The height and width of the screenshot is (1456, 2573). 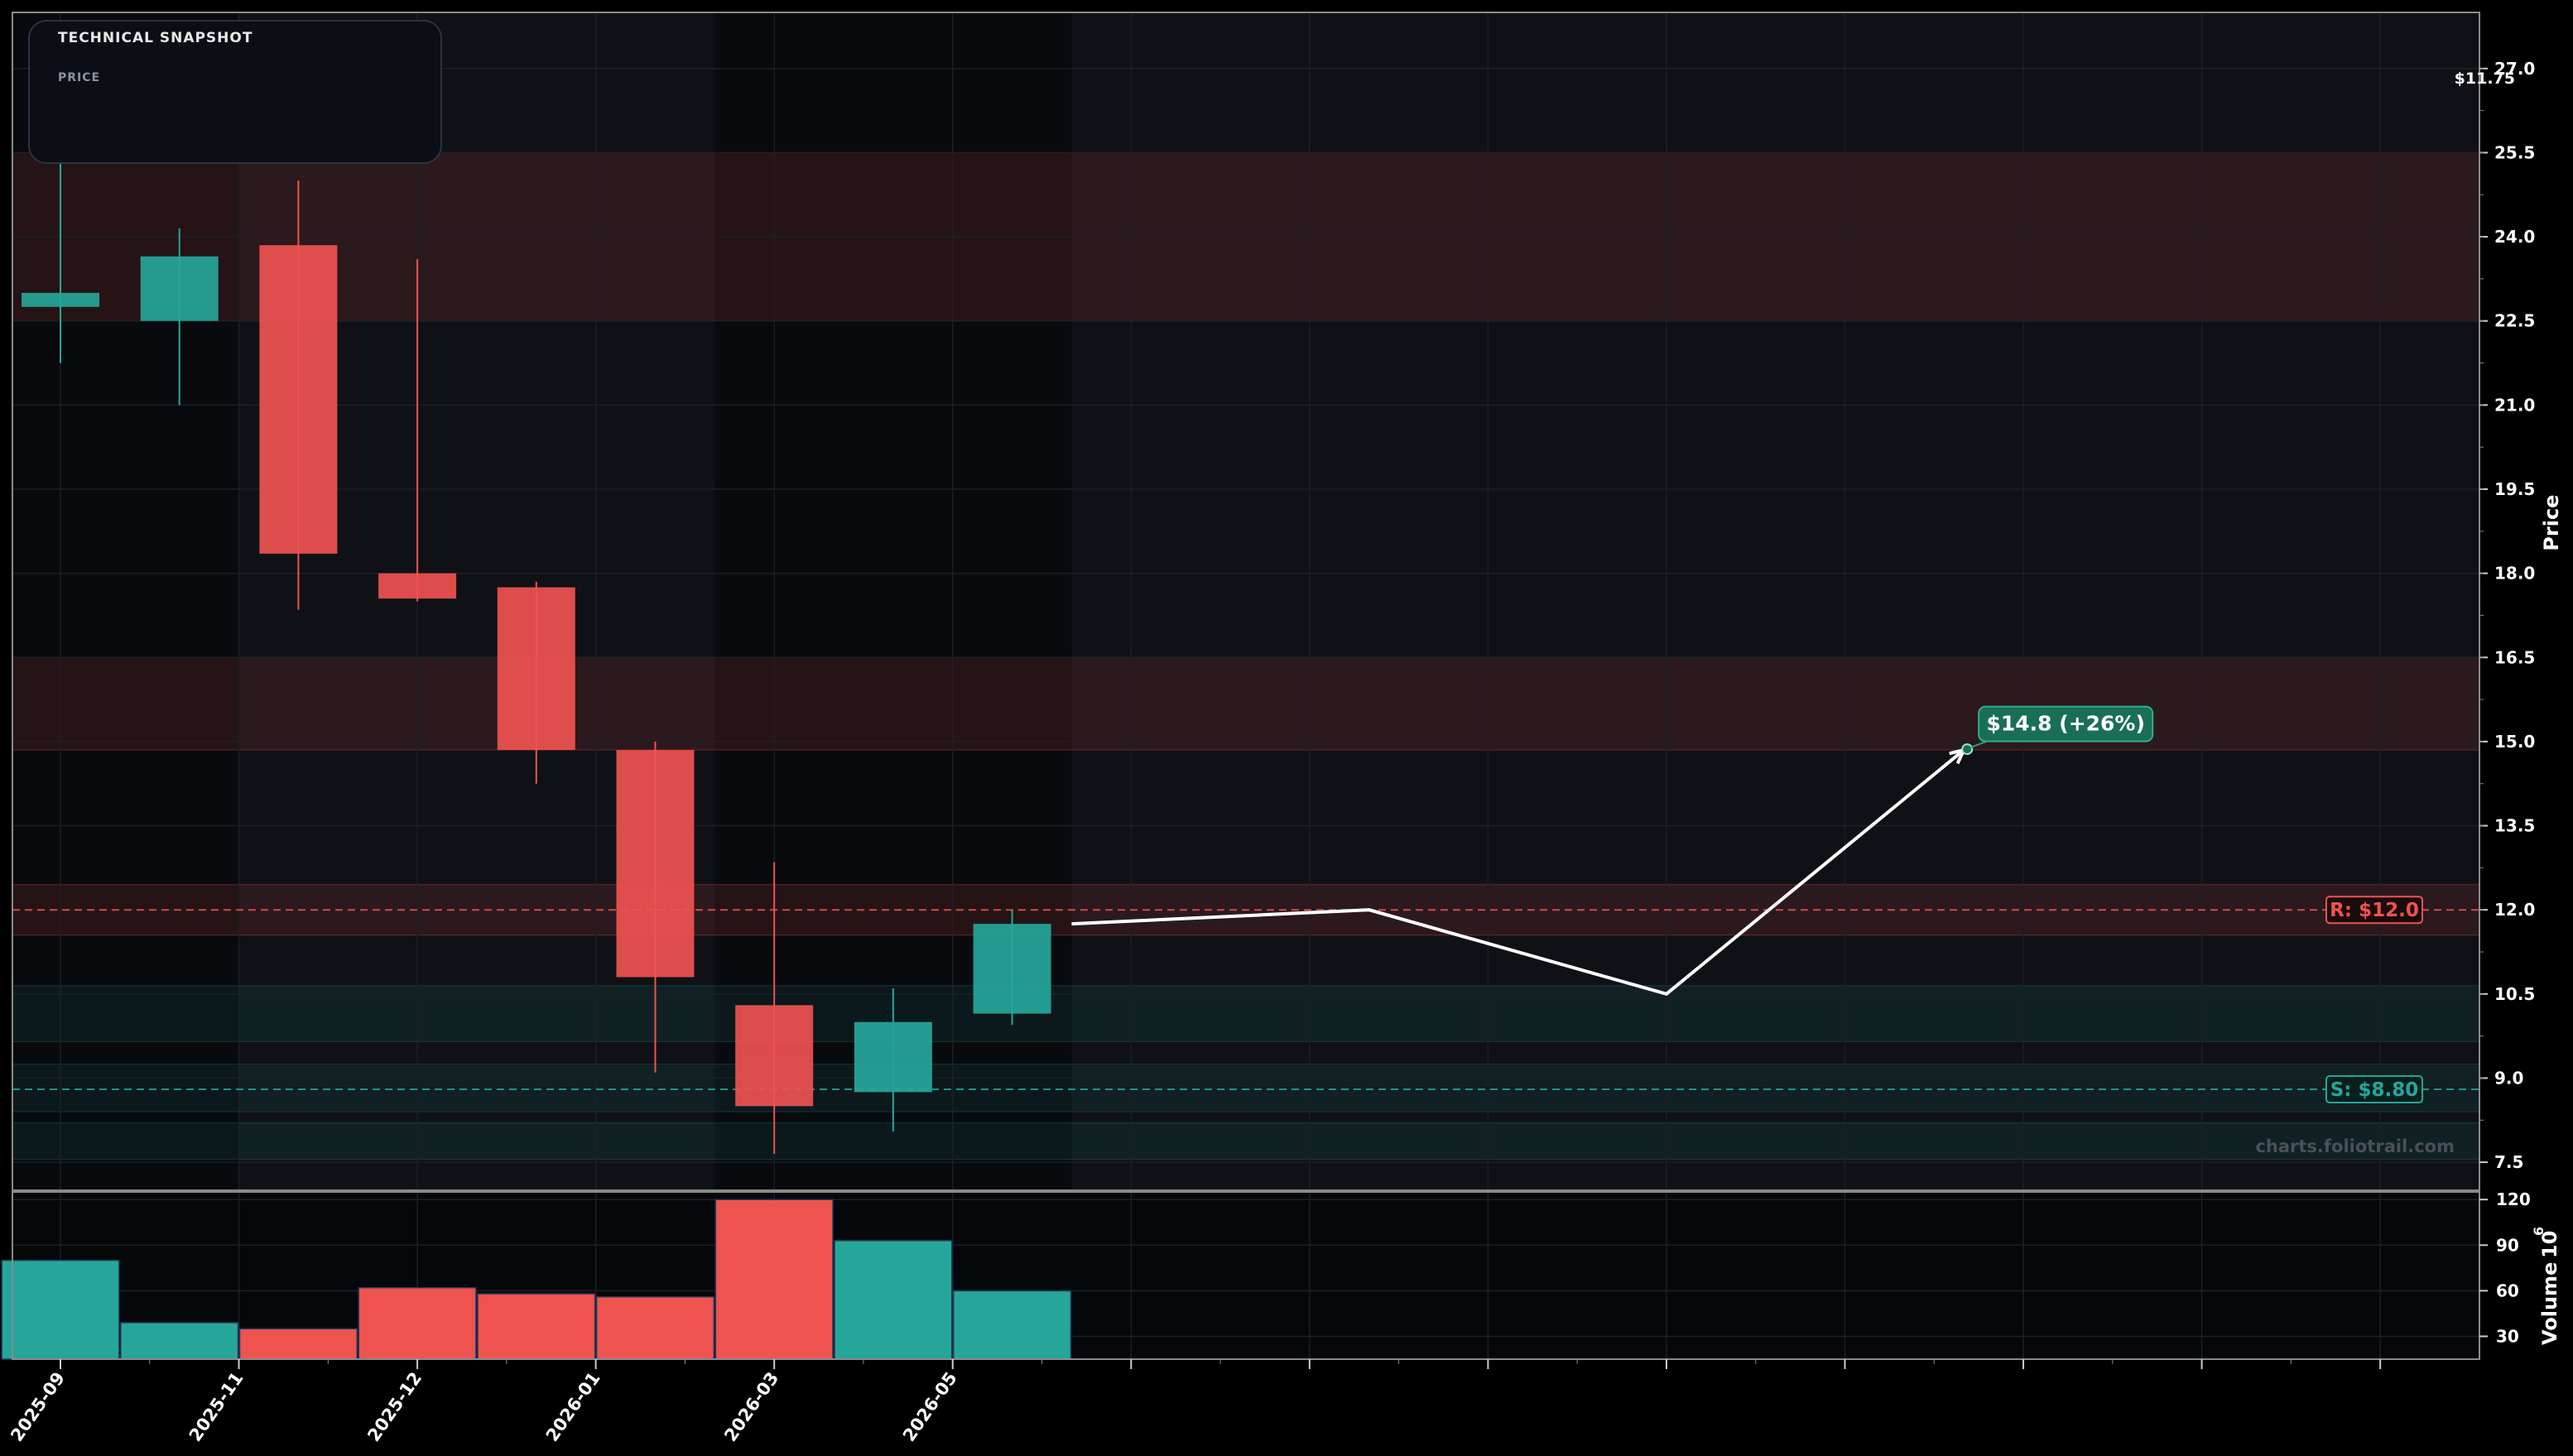 I want to click on resistance-label: R: $12.0, so click(x=2374, y=910).